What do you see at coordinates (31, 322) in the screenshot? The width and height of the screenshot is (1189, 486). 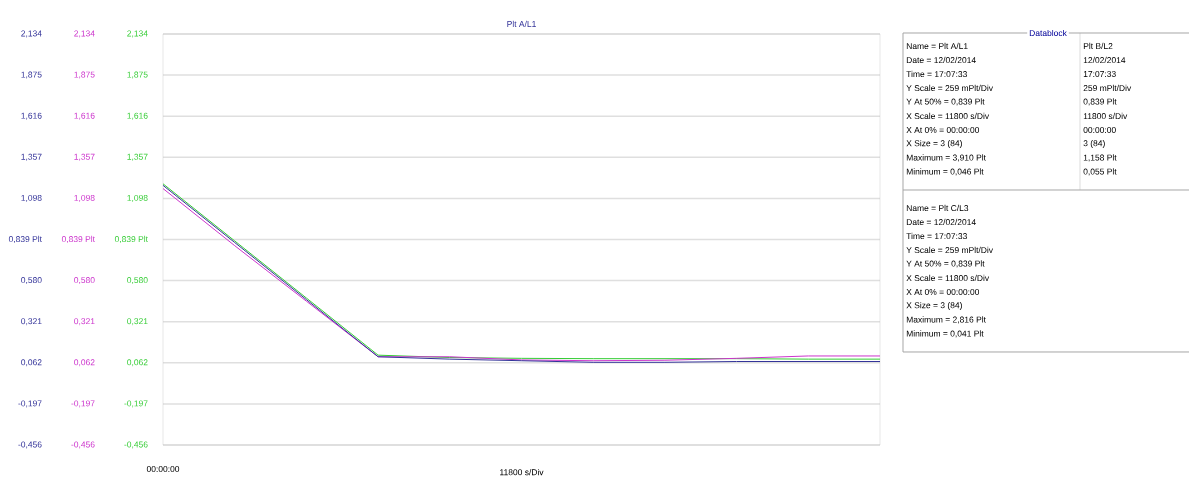 I see `y2-tick-label: 0,321` at bounding box center [31, 322].